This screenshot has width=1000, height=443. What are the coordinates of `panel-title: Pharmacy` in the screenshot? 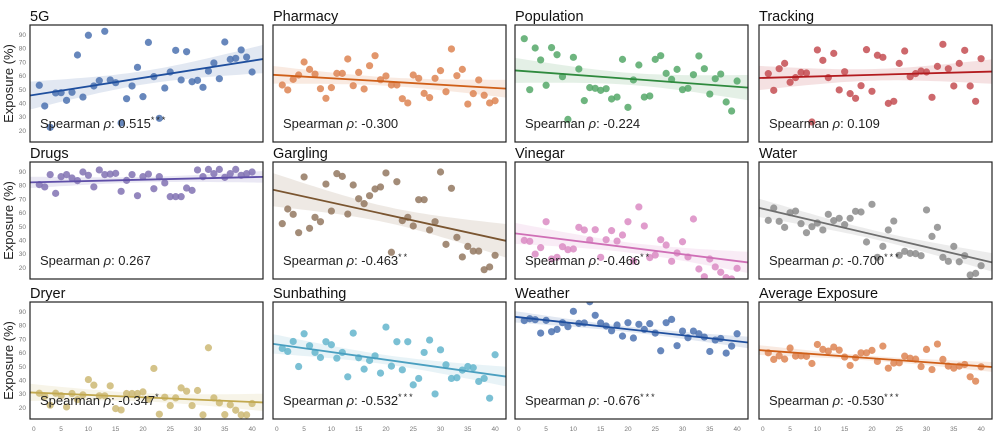 It's located at (306, 17).